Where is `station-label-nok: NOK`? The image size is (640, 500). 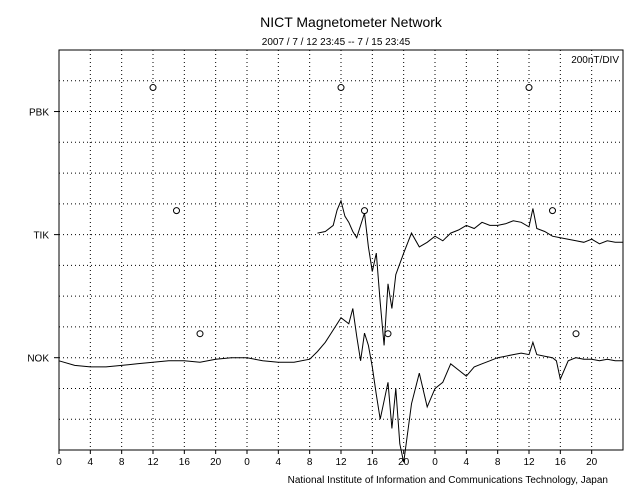 station-label-nok: NOK is located at coordinates (38, 359).